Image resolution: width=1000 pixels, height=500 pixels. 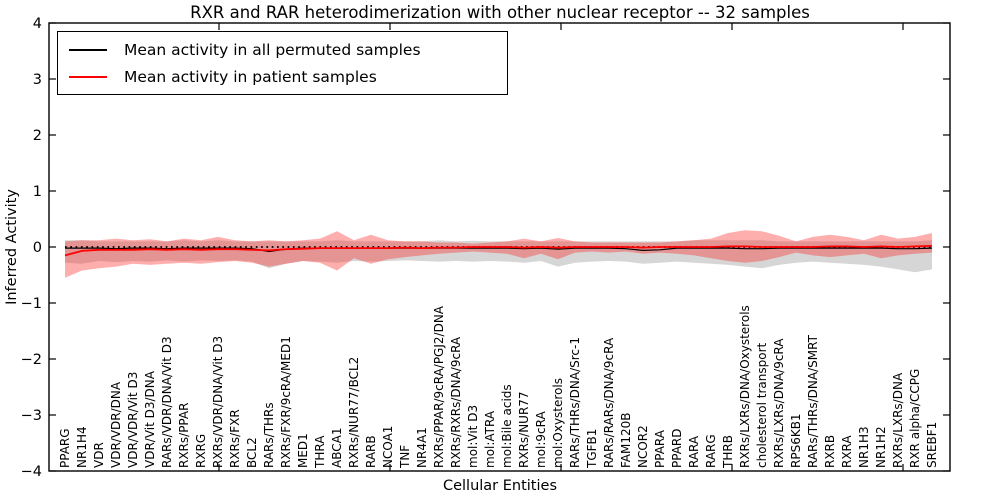 I want to click on x-category-label: BCL2, so click(x=252, y=452).